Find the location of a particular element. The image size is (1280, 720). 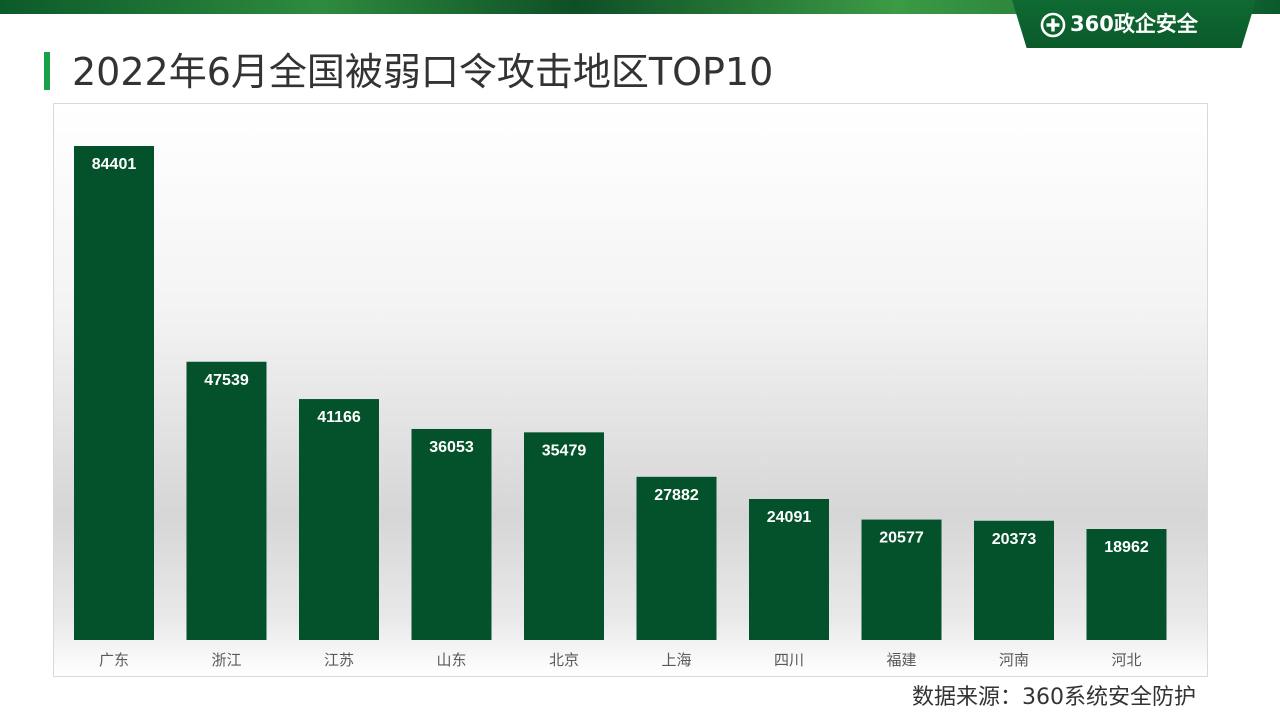

data-label-河北: 18962 is located at coordinates (1126, 547).